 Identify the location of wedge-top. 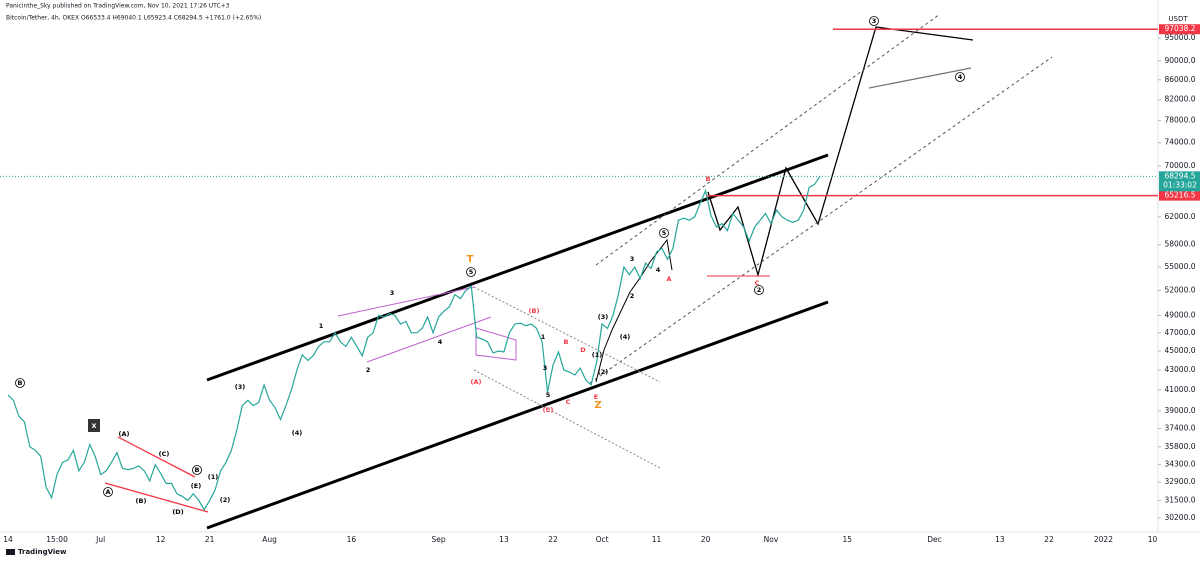
(406, 301).